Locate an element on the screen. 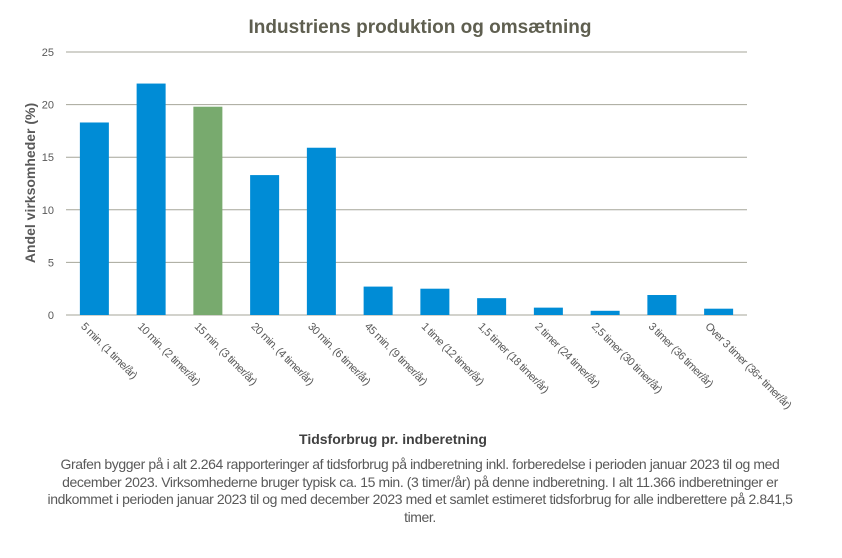 The image size is (842, 558). x-tick-label: 5 min. (1 time/år) is located at coordinates (108, 351).